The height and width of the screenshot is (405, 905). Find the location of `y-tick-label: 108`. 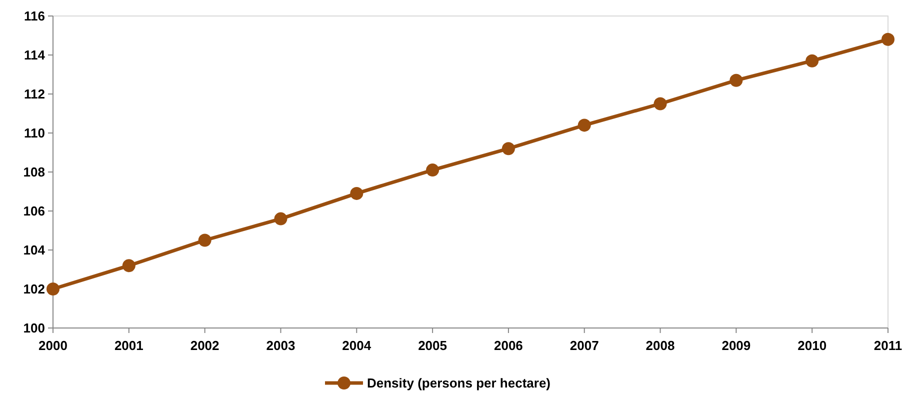

y-tick-label: 108 is located at coordinates (34, 172).